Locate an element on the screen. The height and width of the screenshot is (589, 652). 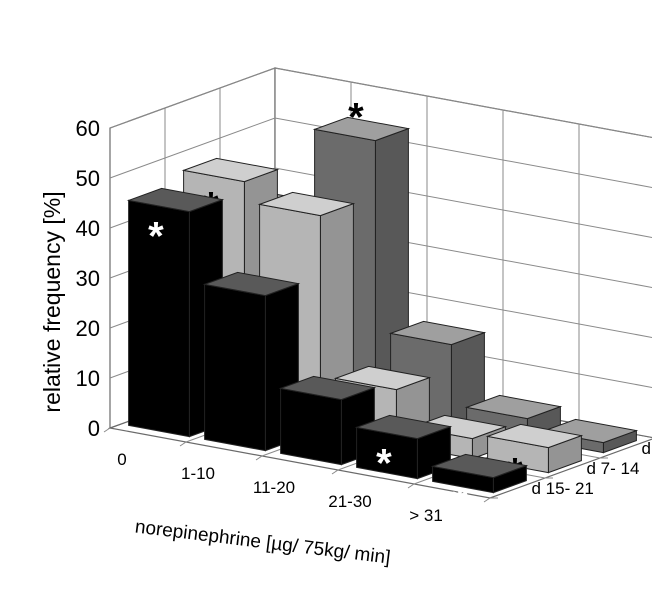
x-category-label: 0 is located at coordinates (121, 459).